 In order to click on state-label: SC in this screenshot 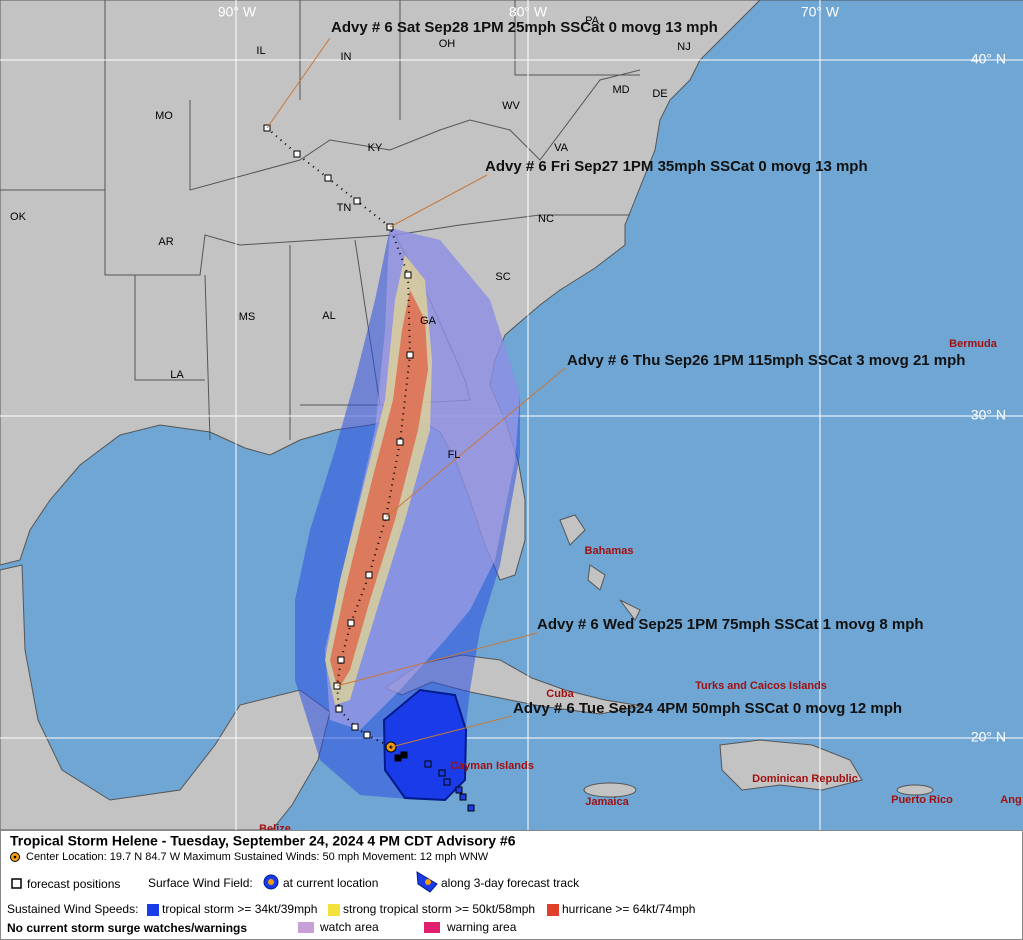, I will do `click(502, 277)`.